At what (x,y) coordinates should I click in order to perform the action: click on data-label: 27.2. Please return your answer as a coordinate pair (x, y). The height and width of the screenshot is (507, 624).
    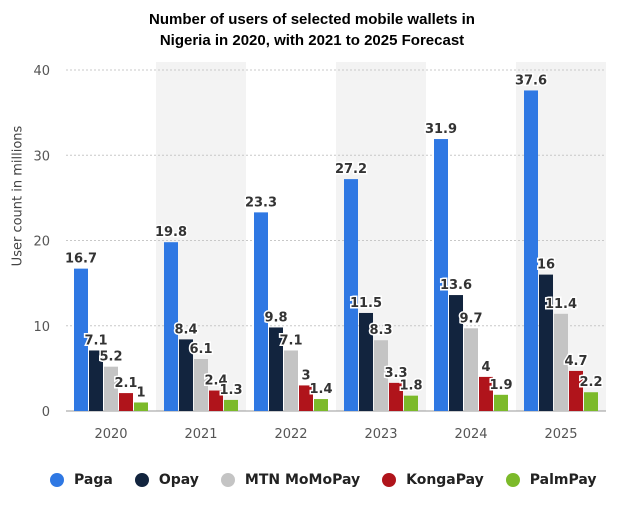
    Looking at the image, I should click on (351, 169).